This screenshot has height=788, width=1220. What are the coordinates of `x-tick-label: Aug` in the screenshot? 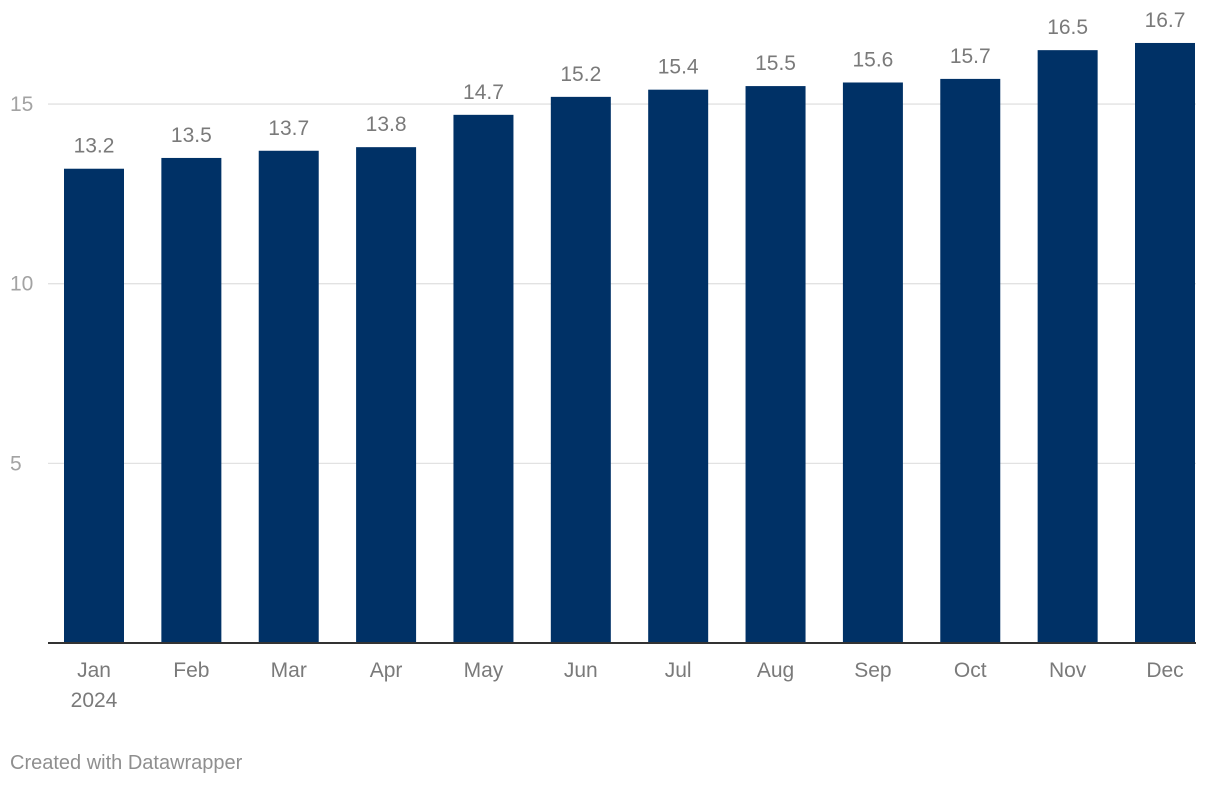 It's located at (775, 670).